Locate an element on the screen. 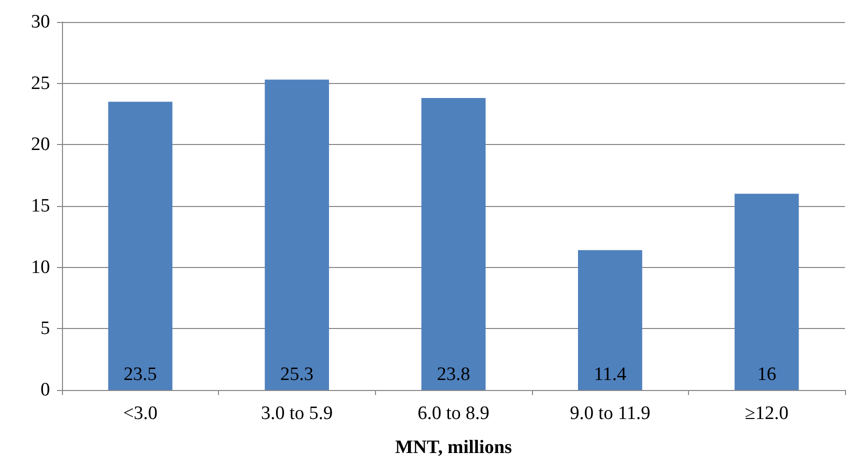 The width and height of the screenshot is (855, 475). y-tick-label: 10 is located at coordinates (40, 267).